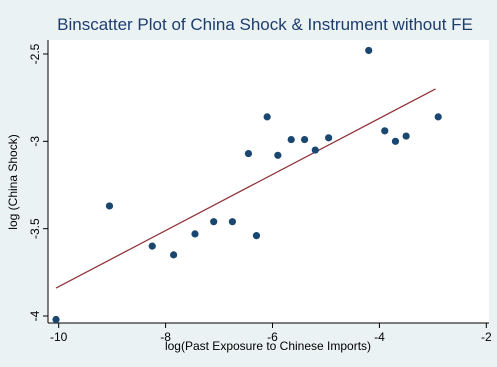 The width and height of the screenshot is (497, 367). What do you see at coordinates (38, 182) in the screenshot?
I see `y-ticks: -4 -3.5 -3 -2.5` at bounding box center [38, 182].